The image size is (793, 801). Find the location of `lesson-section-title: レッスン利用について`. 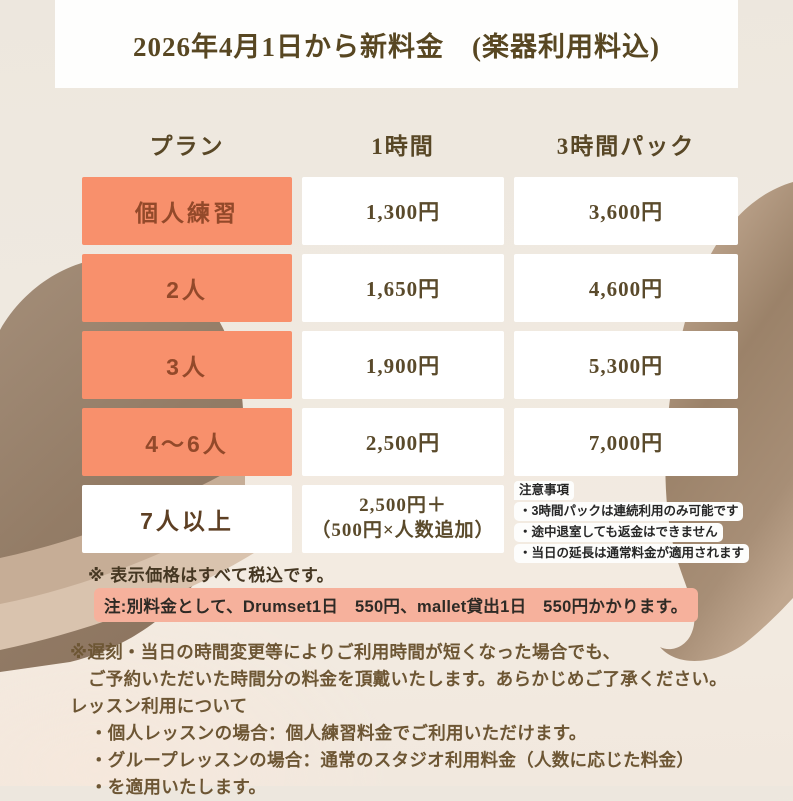

lesson-section-title: レッスン利用について is located at coordinates (159, 706).